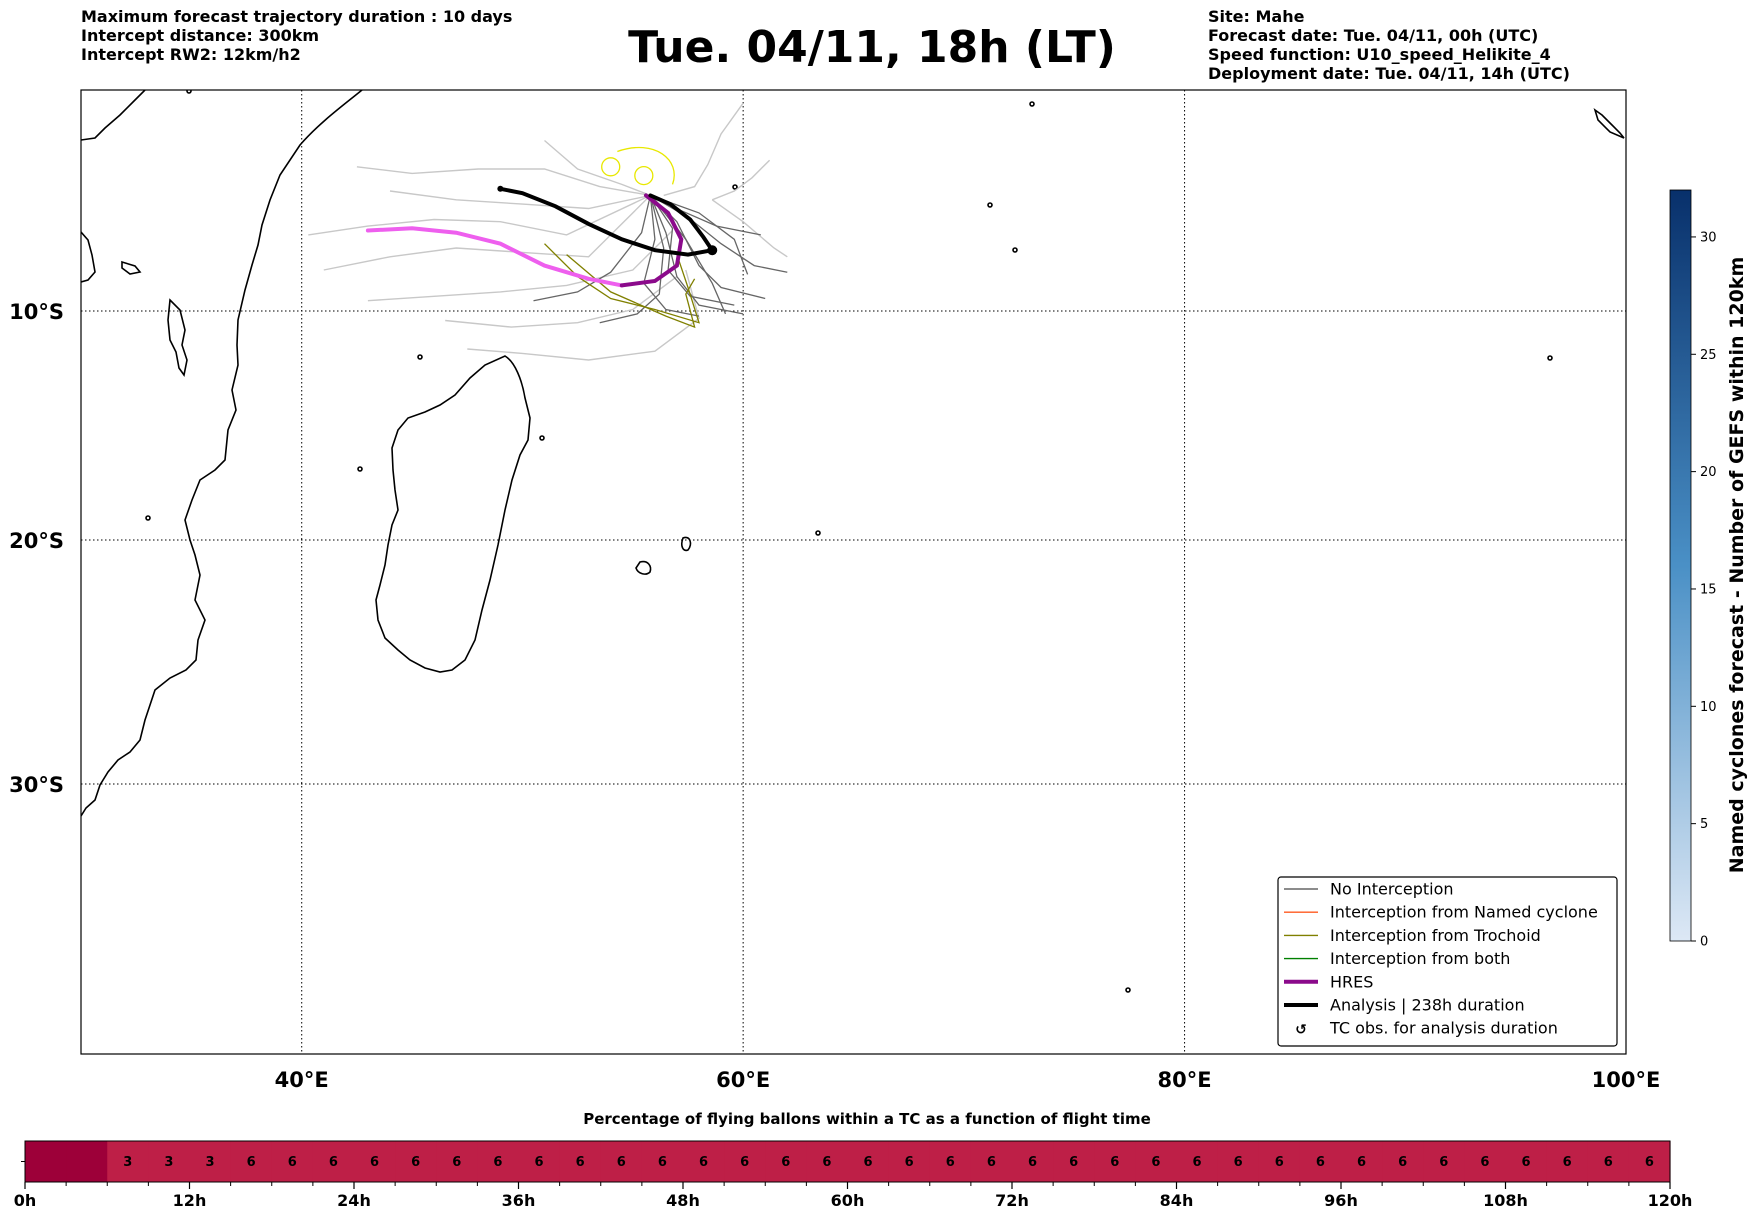 The height and width of the screenshot is (1213, 1752). What do you see at coordinates (177, 337) in the screenshot?
I see `lake-victoria-outline` at bounding box center [177, 337].